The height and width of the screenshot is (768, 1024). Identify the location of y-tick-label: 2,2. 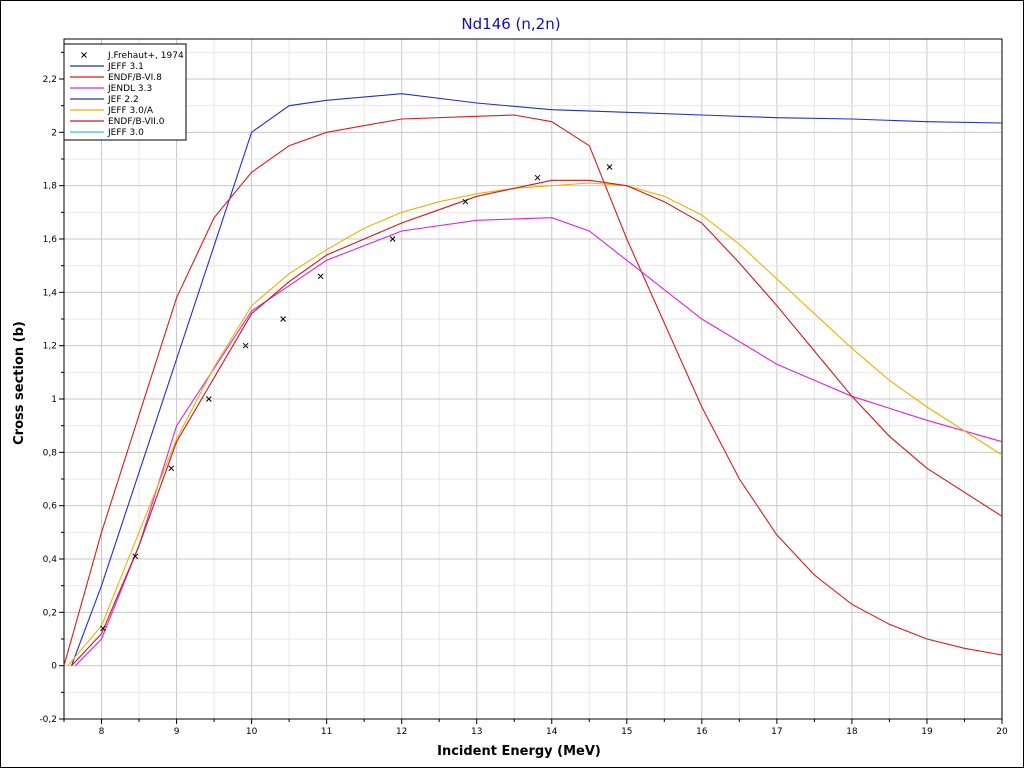
(50, 80).